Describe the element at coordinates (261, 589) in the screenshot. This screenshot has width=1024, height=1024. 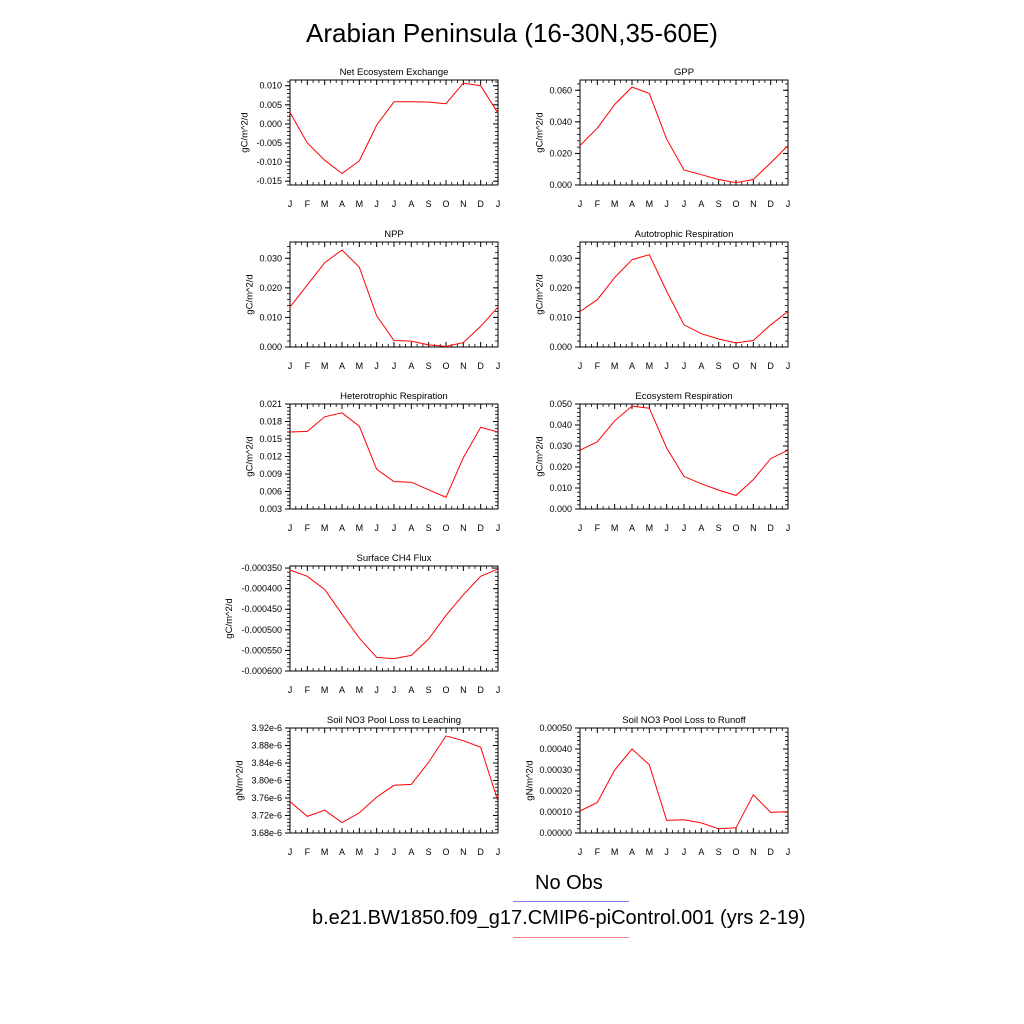
I see `y-tick-label: -0.000400` at that location.